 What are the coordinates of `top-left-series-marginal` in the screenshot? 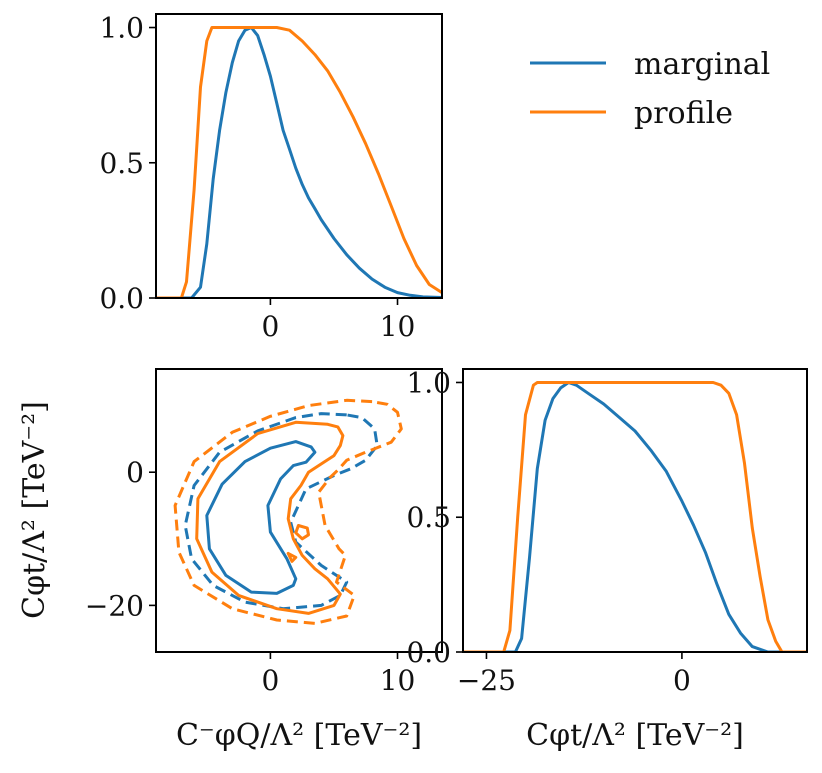 It's located at (299, 162).